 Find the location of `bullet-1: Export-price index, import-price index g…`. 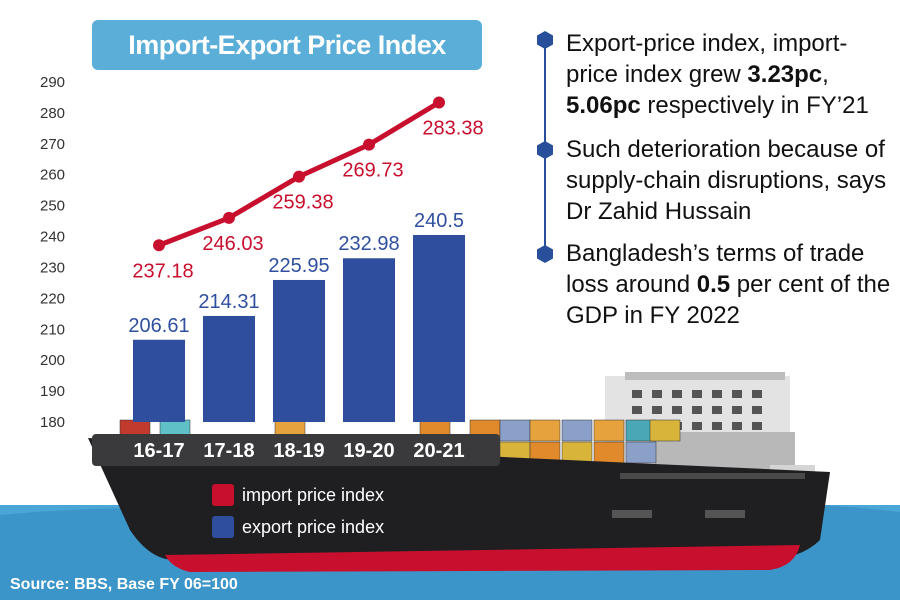

bullet-1: Export-price index, import-price index g… is located at coordinates (731, 74).